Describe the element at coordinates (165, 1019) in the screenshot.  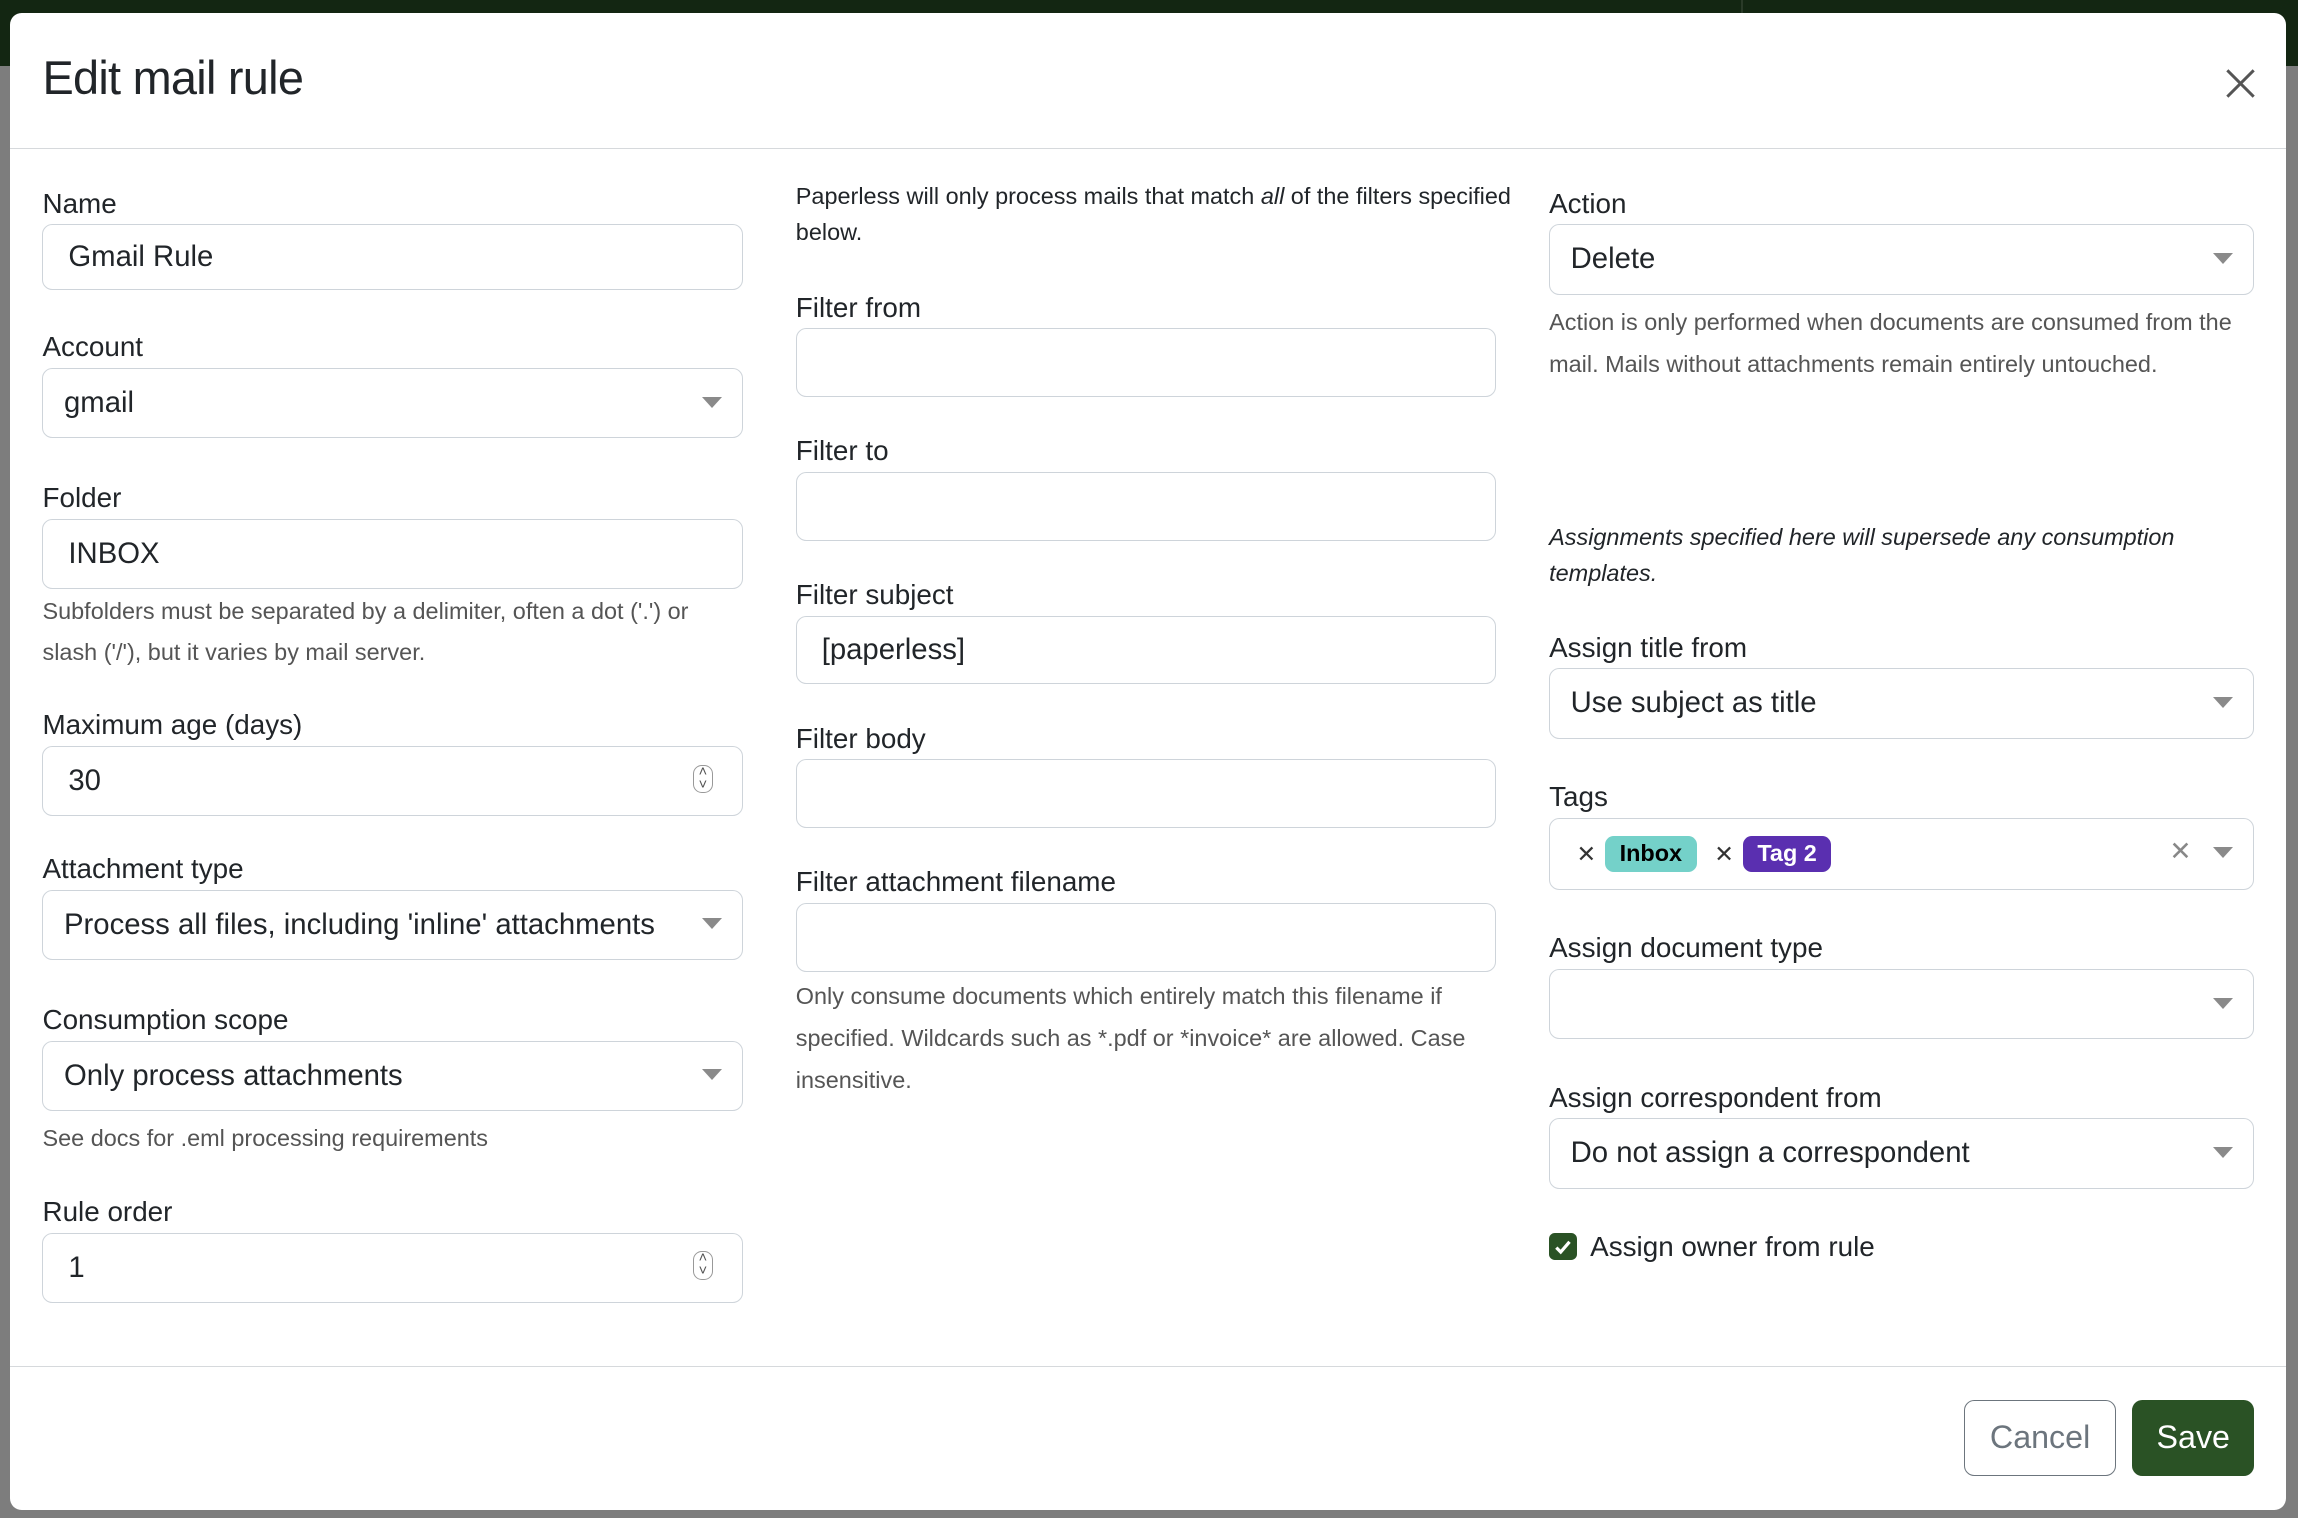
I see `consumption-scope-label: Consumption scope` at that location.